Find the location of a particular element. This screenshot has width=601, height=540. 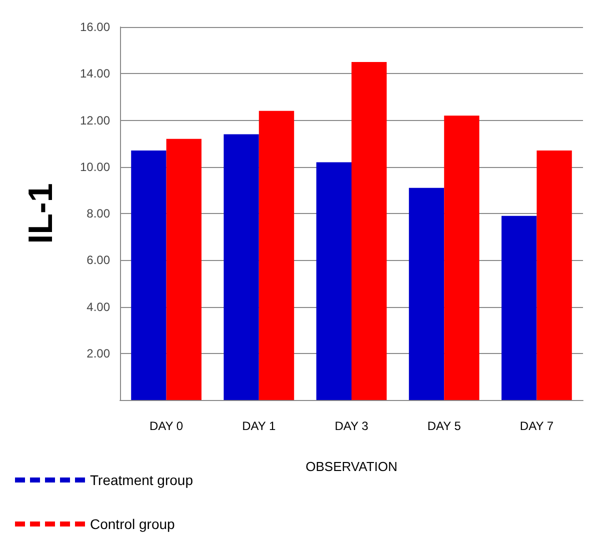

legend-label: Treatment group is located at coordinates (142, 480).